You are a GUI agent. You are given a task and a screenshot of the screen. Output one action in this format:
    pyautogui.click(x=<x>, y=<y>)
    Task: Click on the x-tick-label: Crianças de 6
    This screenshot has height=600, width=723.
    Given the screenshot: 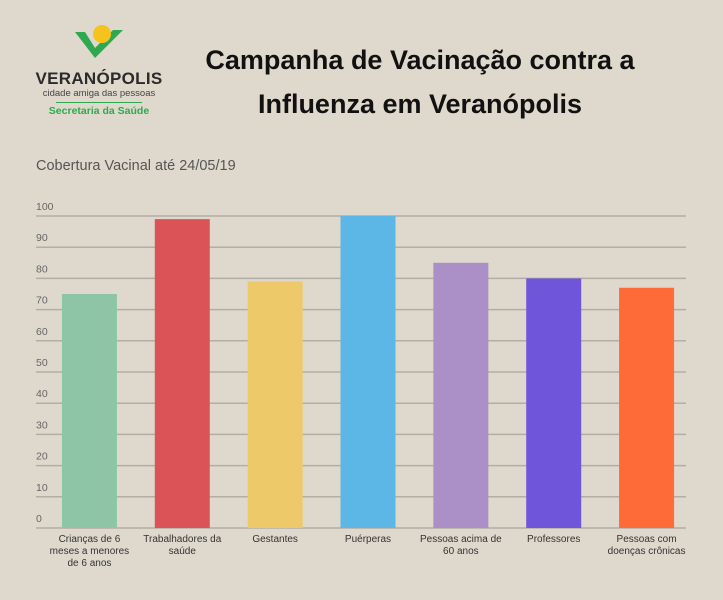 What is the action you would take?
    pyautogui.click(x=90, y=539)
    